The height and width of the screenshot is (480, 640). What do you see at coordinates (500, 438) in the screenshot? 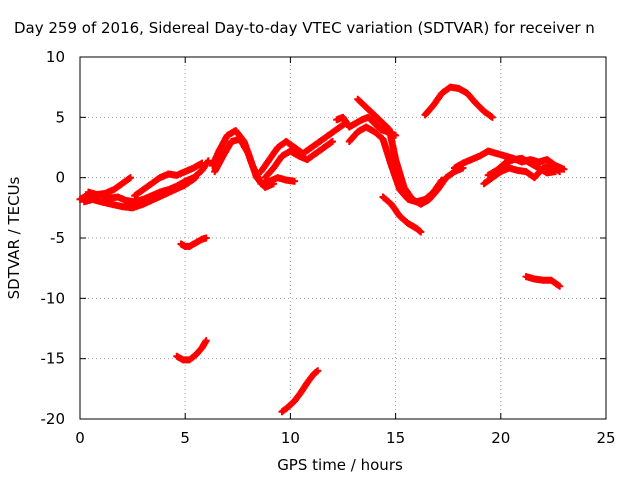
I see `x-tick-label: 20` at bounding box center [500, 438].